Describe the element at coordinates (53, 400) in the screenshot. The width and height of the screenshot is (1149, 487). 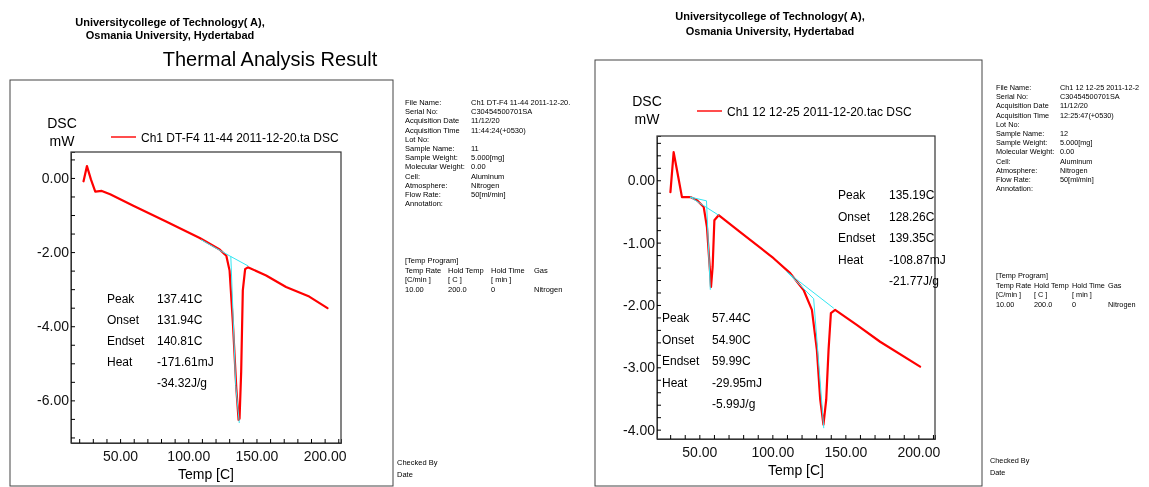
I see `y-tick-label: -6.00` at that location.